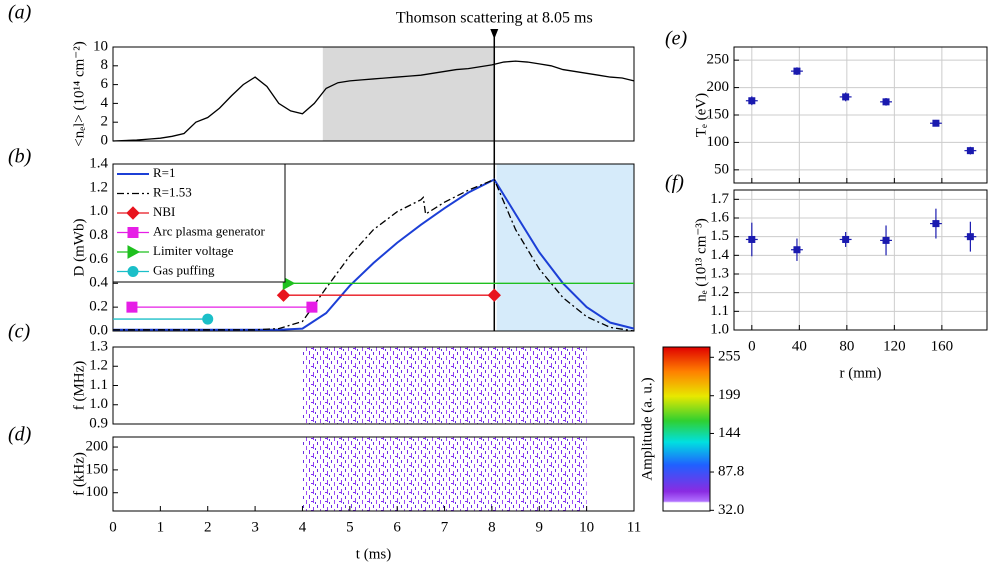 The width and height of the screenshot is (1003, 568). Describe the element at coordinates (894, 346) in the screenshot. I see `x-tick-label: 120` at that location.